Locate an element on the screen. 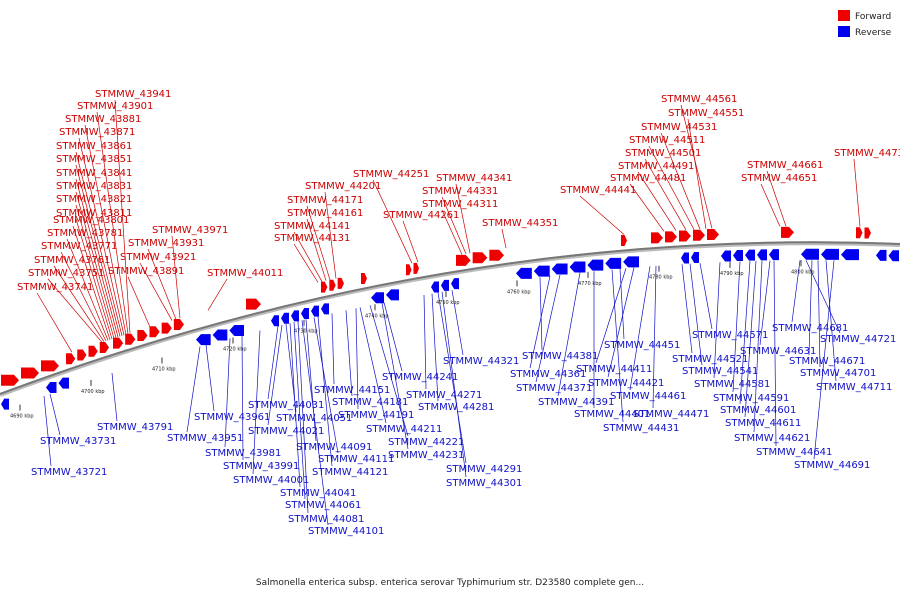  reverse-gene-label: STMMW_44451 is located at coordinates (642, 345).